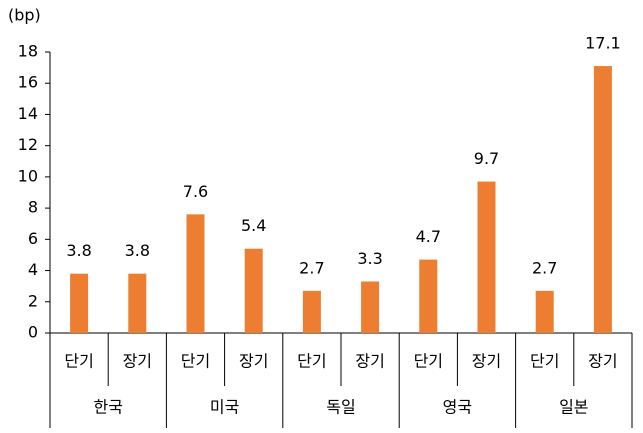 Image resolution: width=643 pixels, height=433 pixels. I want to click on y-tick-label: 4, so click(33, 269).